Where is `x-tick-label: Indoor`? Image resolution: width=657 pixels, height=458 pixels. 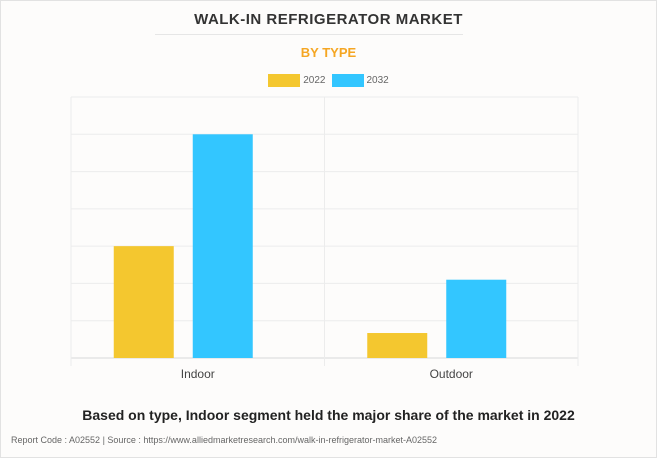
x-tick-label: Indoor is located at coordinates (198, 374).